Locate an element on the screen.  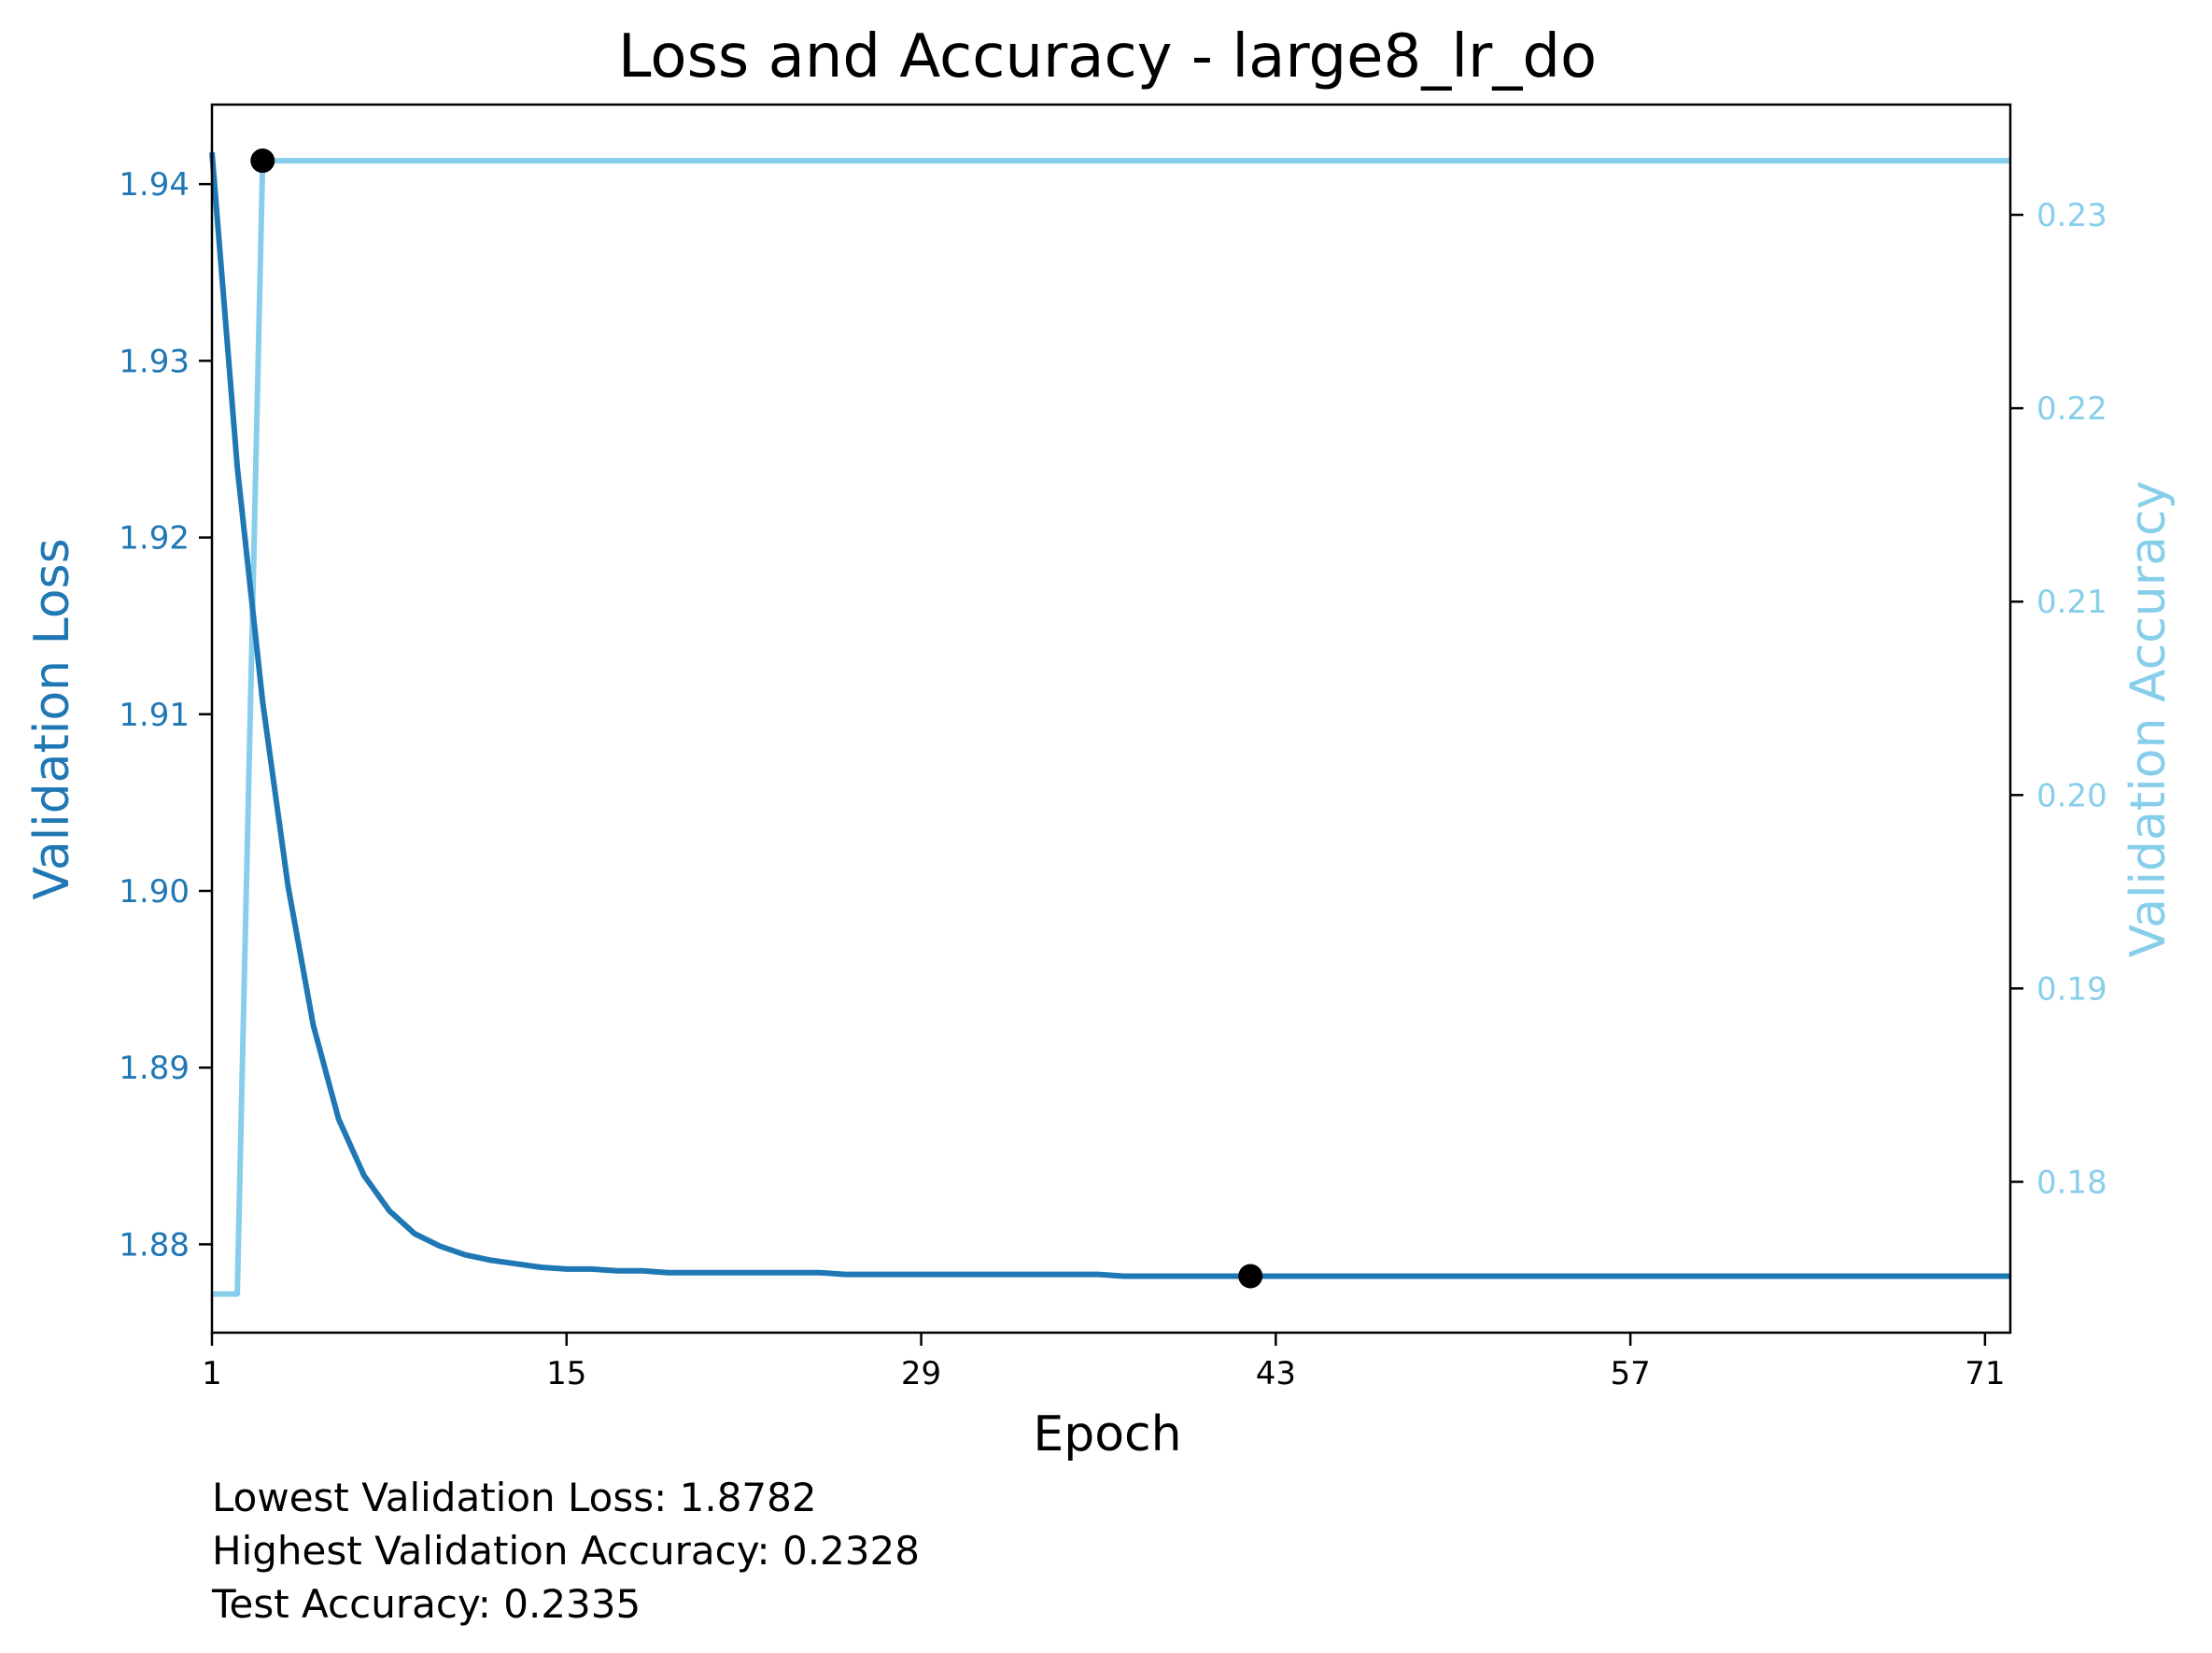
y-right-tick-label: 0.21 is located at coordinates (2071, 603).